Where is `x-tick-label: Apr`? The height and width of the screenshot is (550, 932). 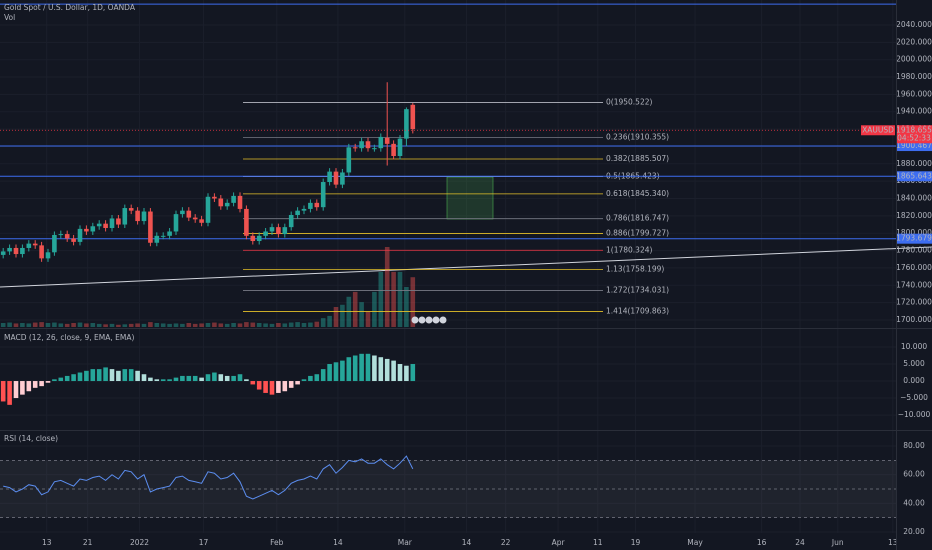
x-tick-label: Apr is located at coordinates (559, 542).